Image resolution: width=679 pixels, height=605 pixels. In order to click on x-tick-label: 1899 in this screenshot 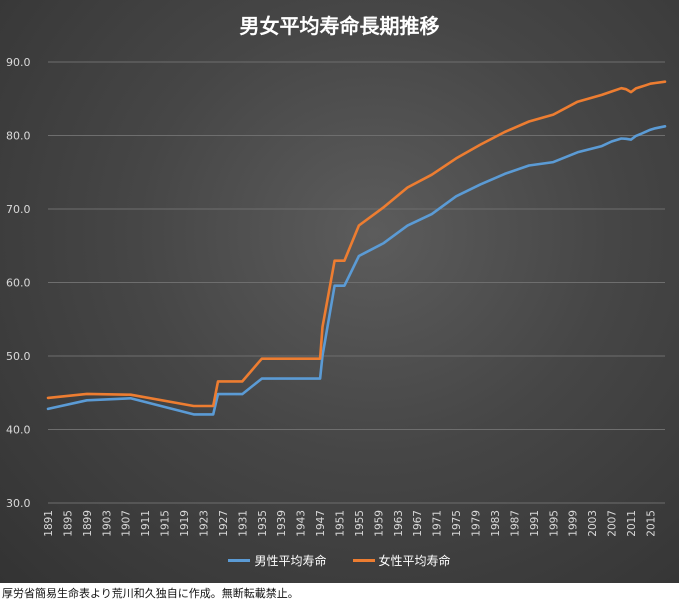, I will do `click(88, 523)`.